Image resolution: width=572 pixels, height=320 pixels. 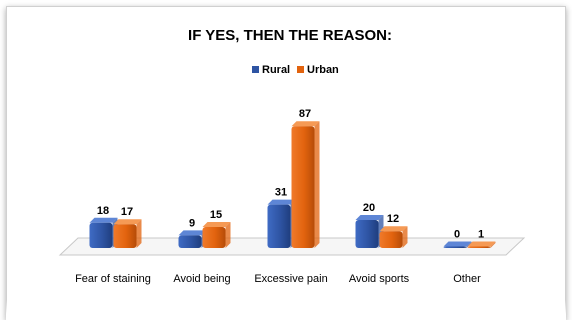 What do you see at coordinates (369, 208) in the screenshot?
I see `value-label: 20` at bounding box center [369, 208].